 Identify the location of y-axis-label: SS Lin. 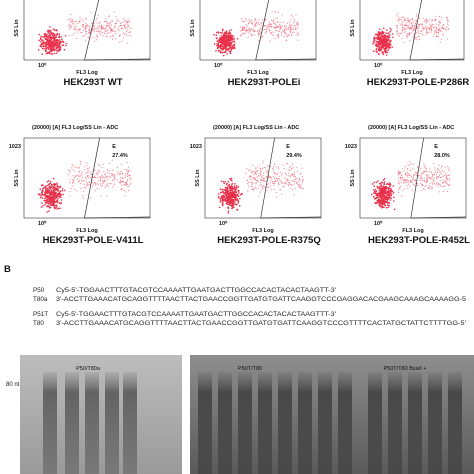
(353, 178).